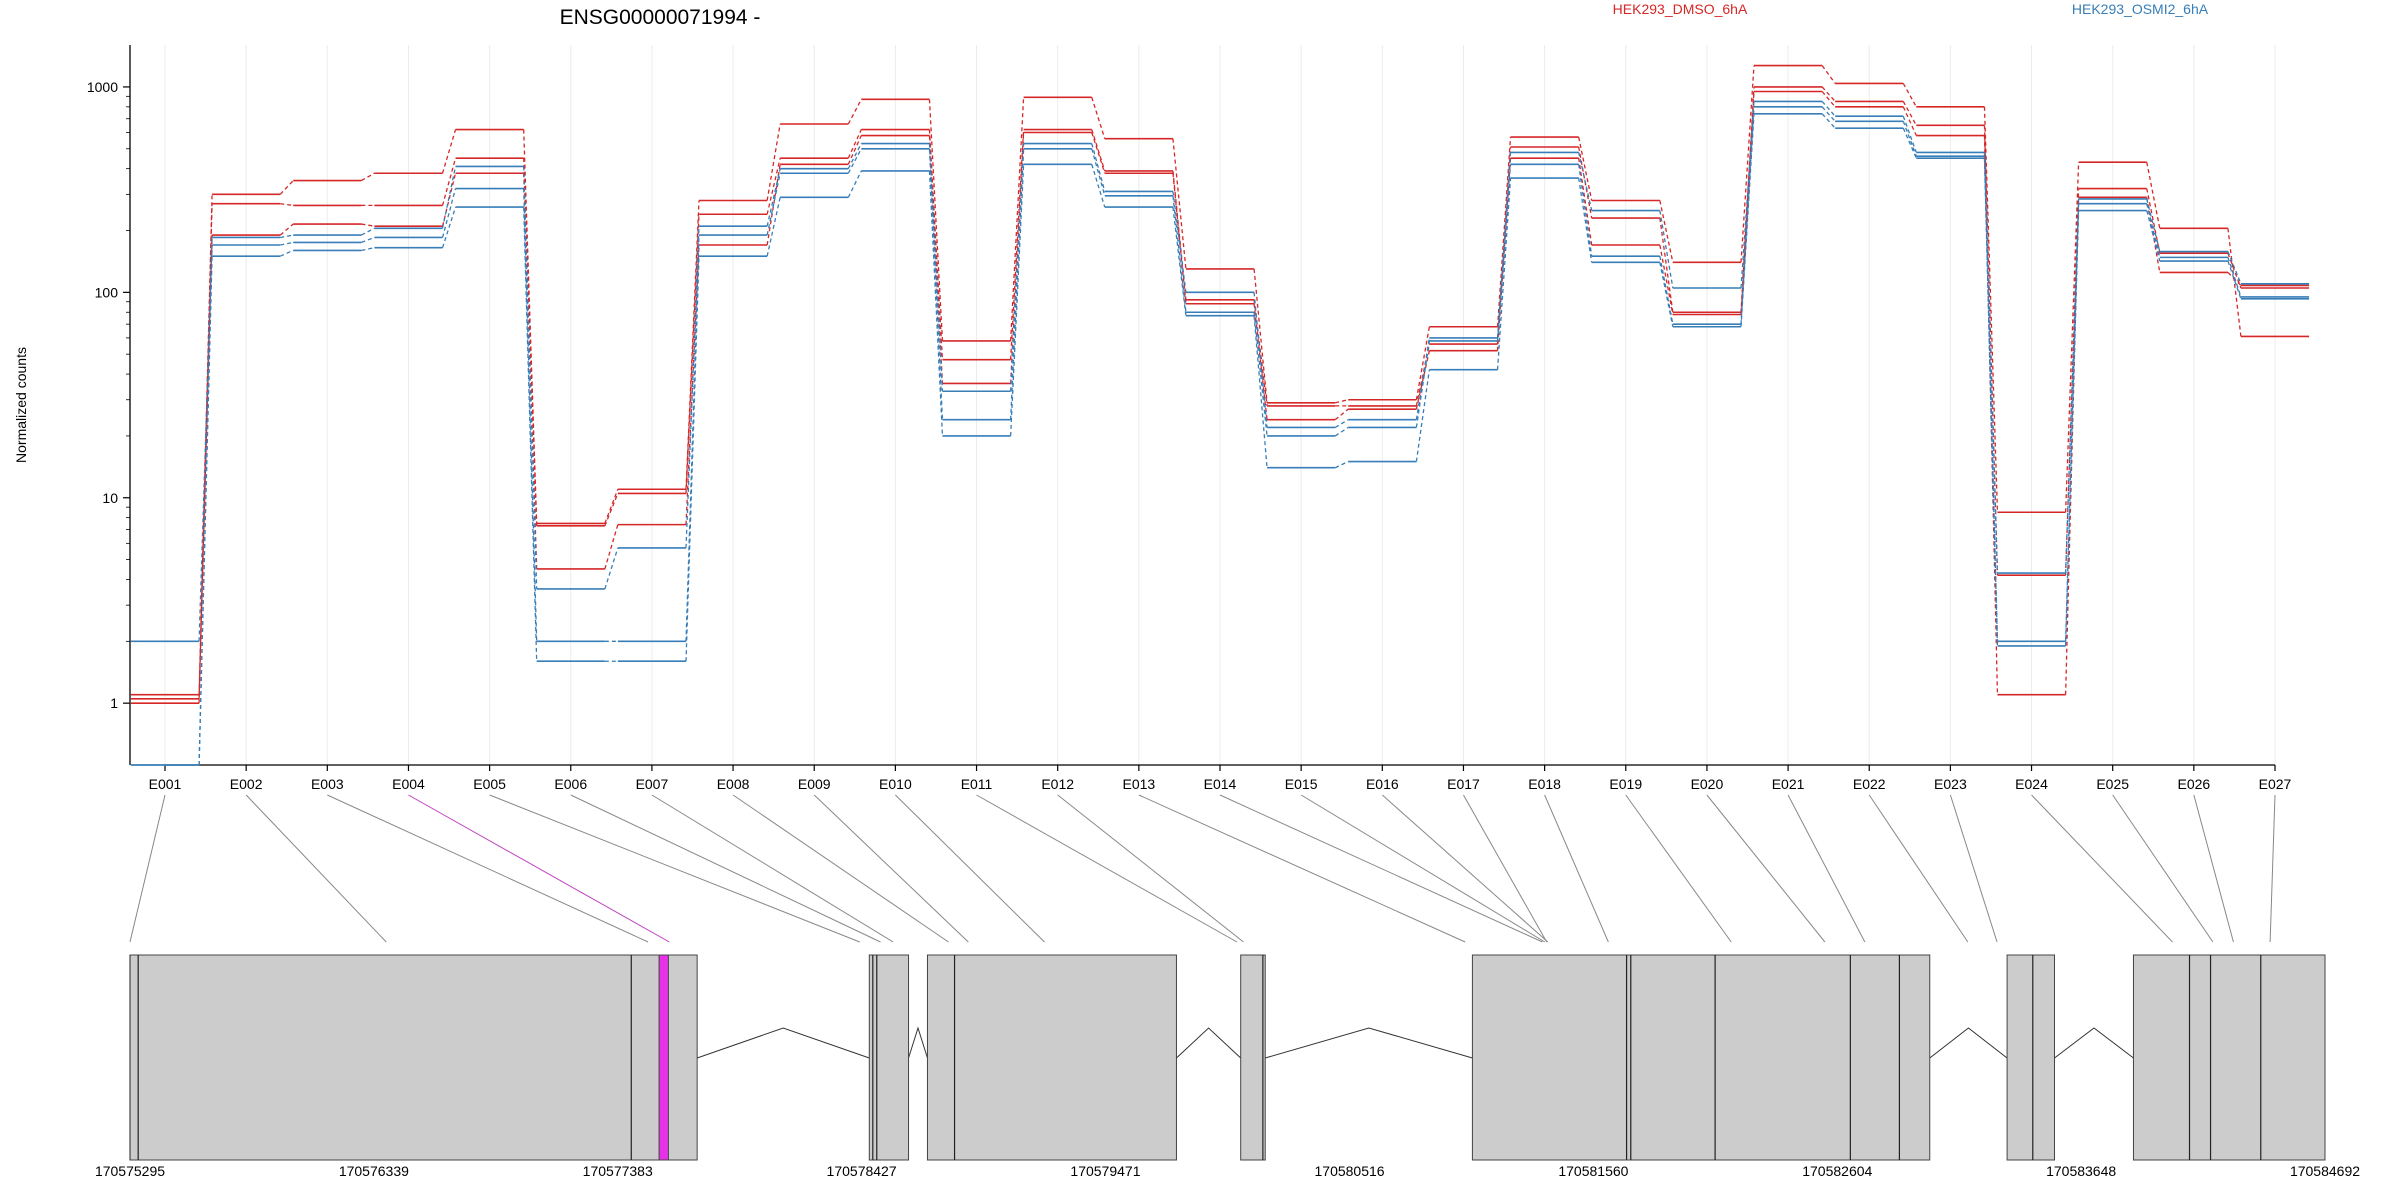  I want to click on x-tick-label: E010, so click(895, 784).